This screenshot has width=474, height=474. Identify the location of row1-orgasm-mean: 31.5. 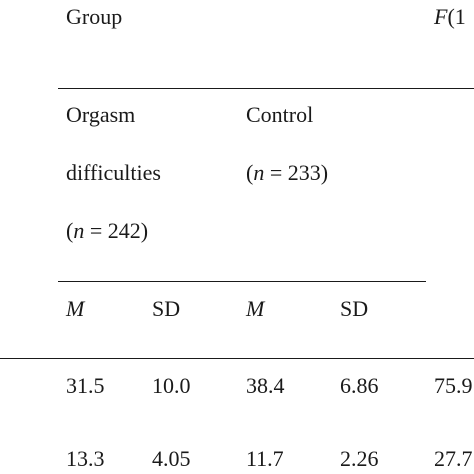
(85, 385).